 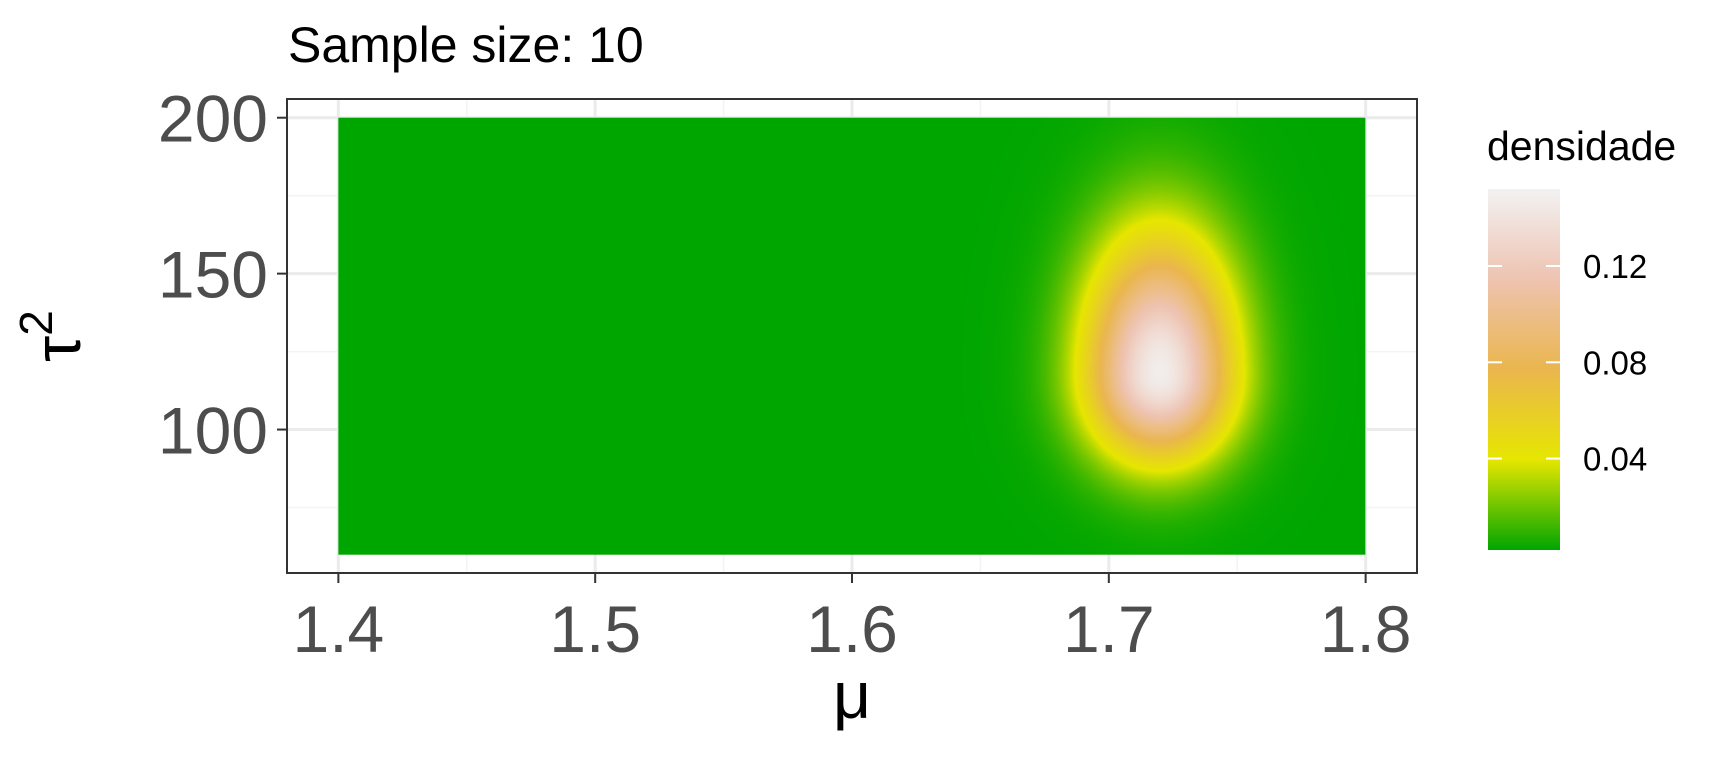 What do you see at coordinates (595, 629) in the screenshot?
I see `x-tick-label: 1.5` at bounding box center [595, 629].